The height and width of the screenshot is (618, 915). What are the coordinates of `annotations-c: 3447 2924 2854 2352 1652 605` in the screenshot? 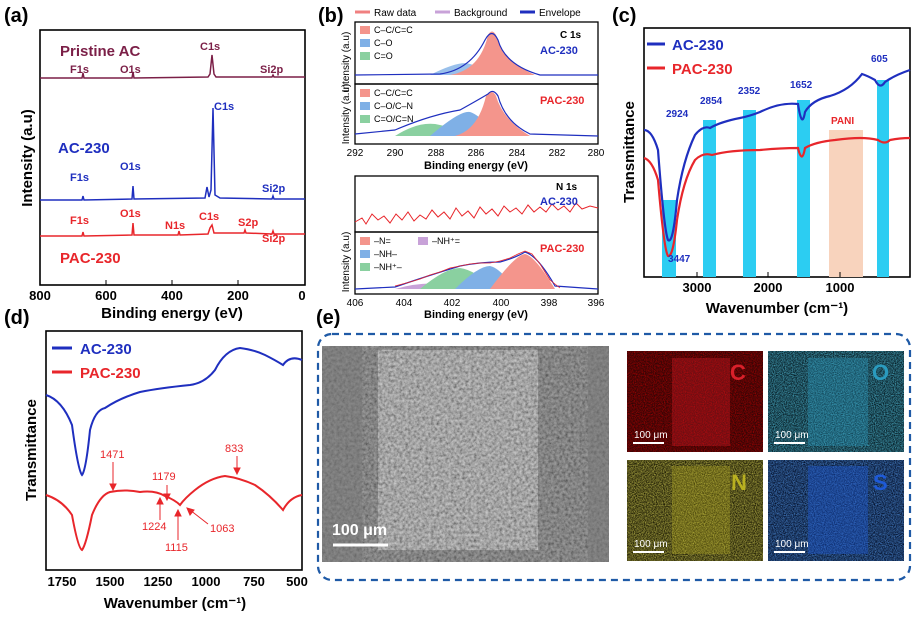 It's located at (777, 159).